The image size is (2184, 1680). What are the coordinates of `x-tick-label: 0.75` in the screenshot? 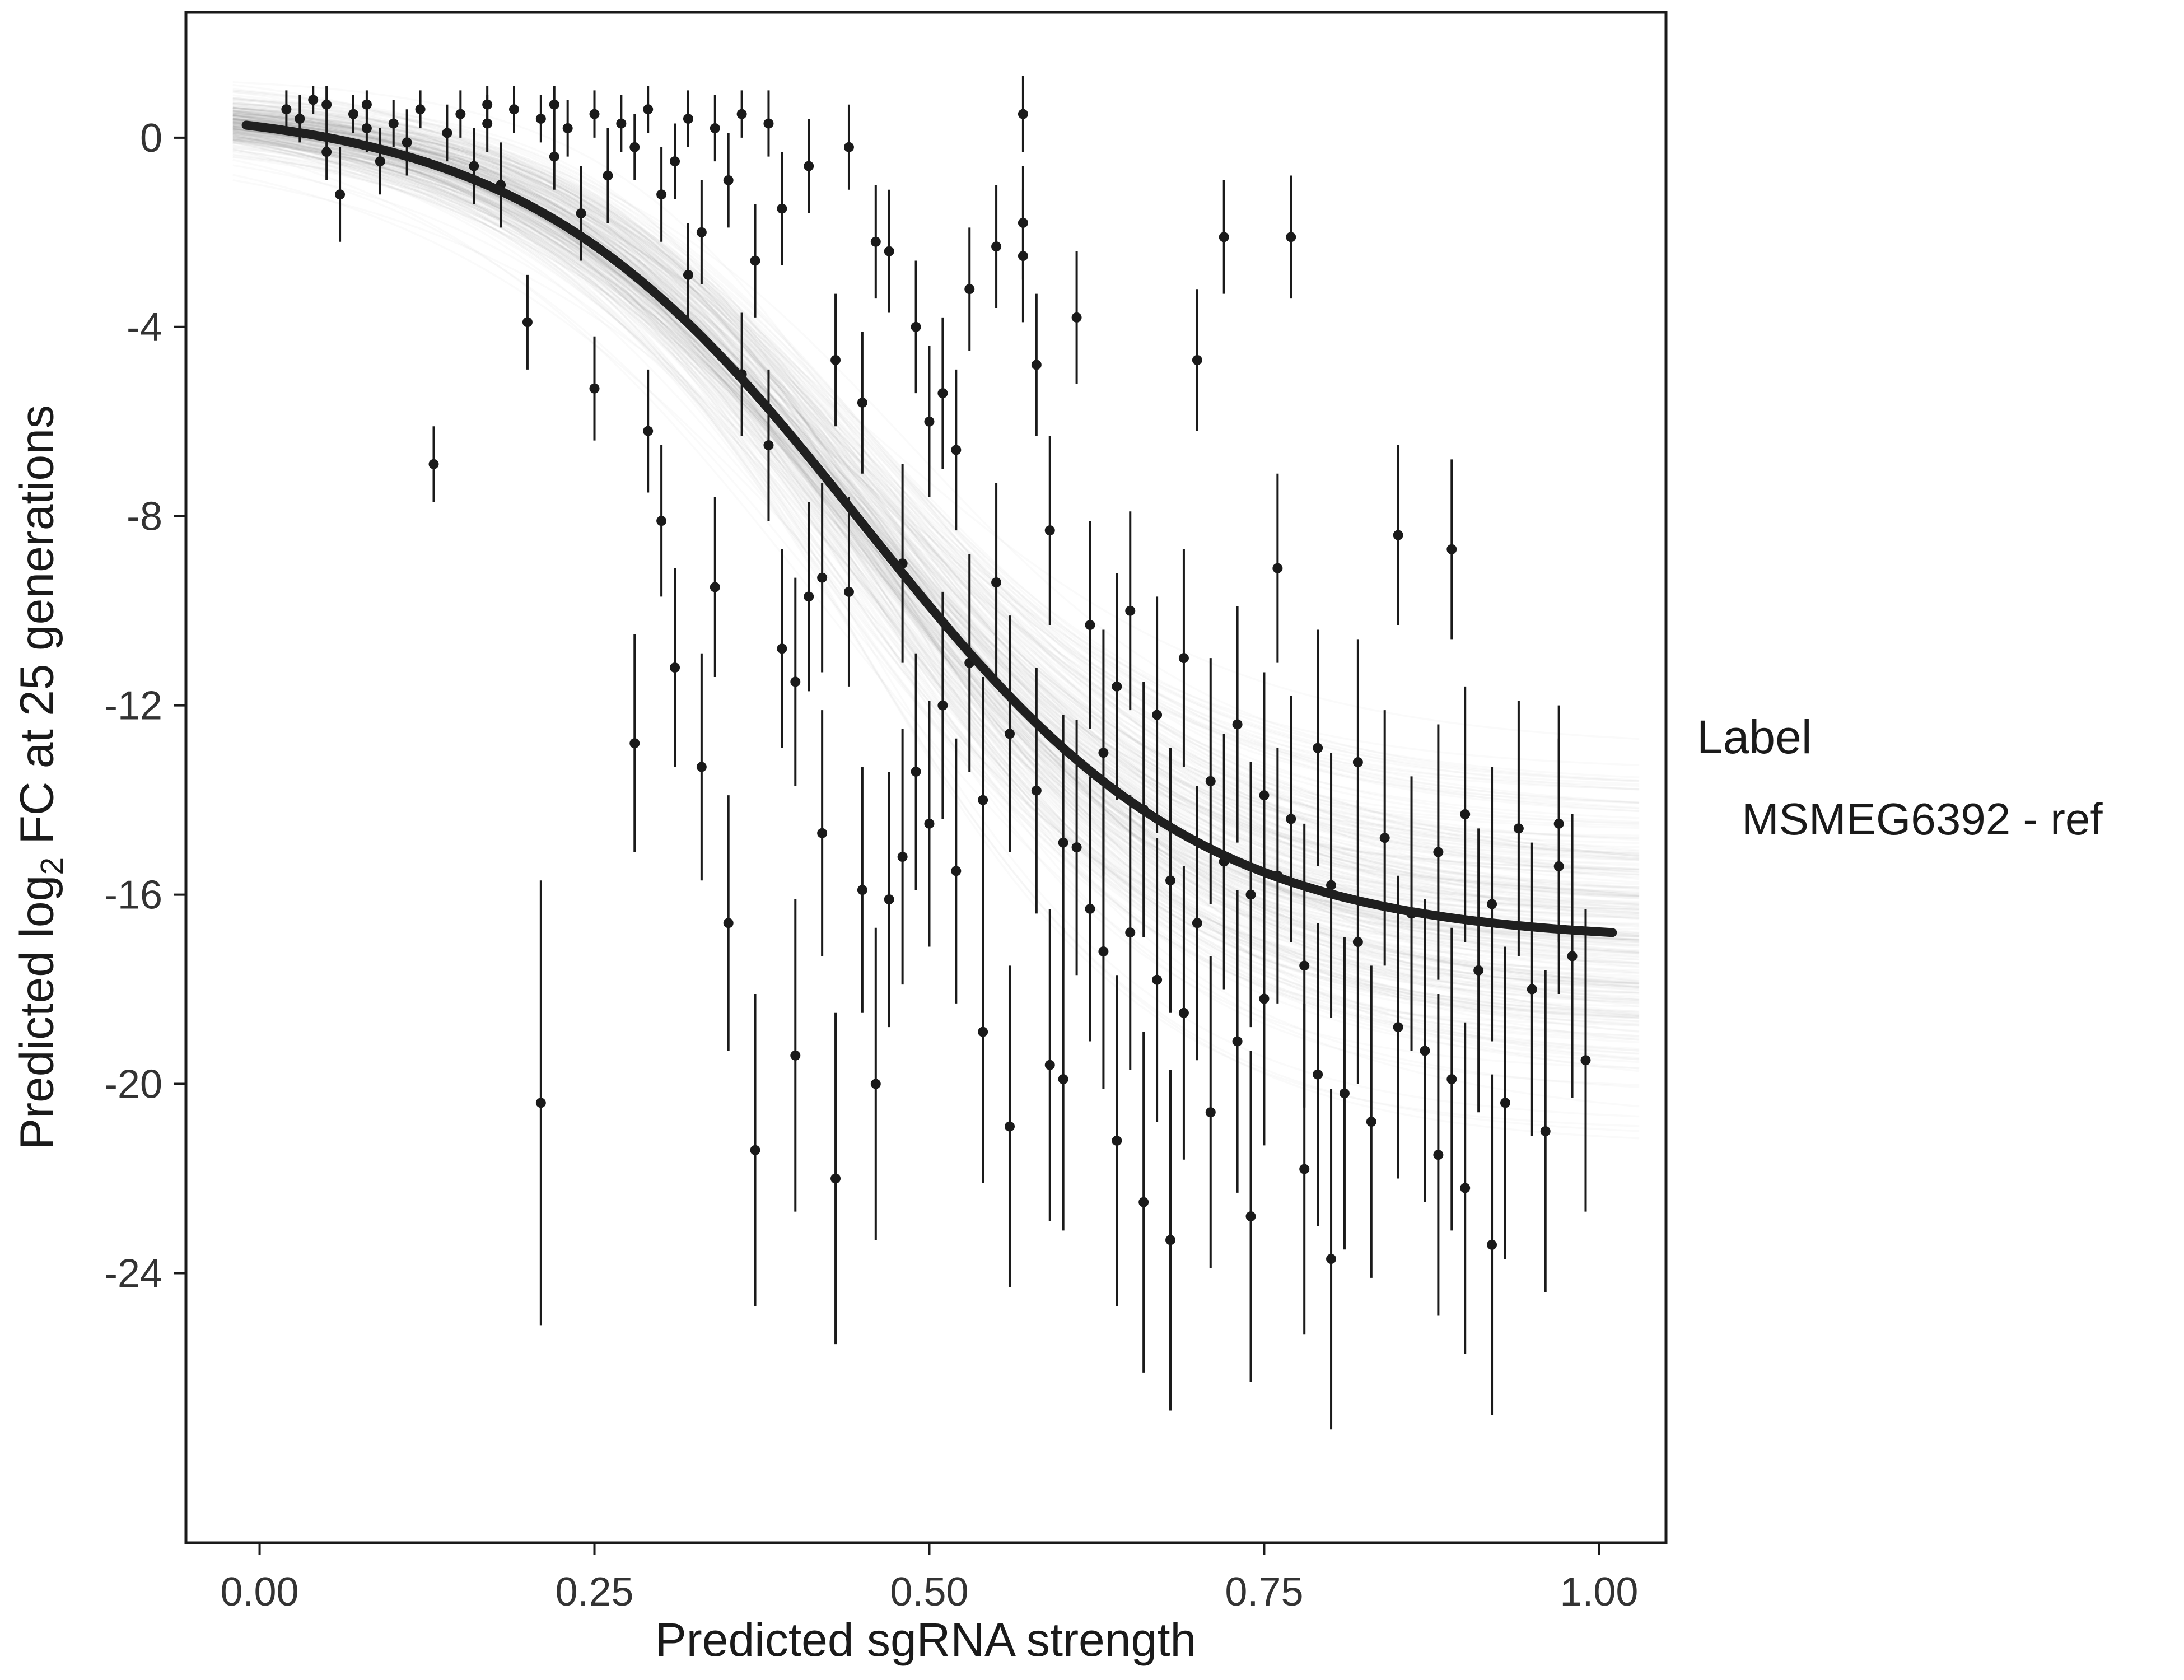 It's located at (1264, 1592).